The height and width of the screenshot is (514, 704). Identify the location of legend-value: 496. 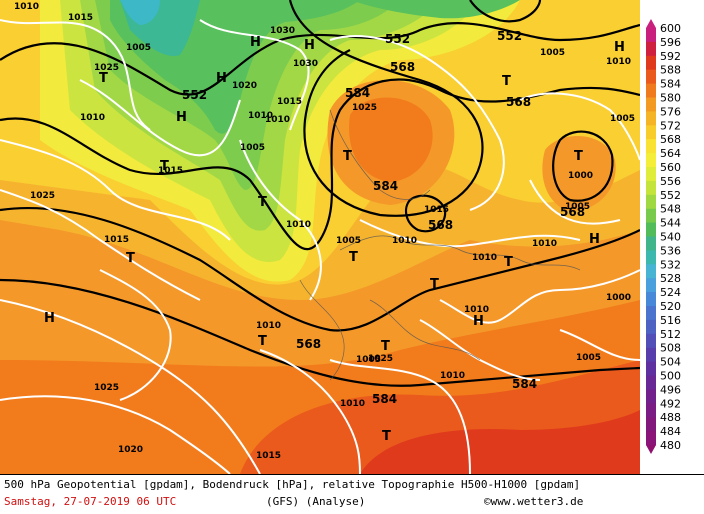
(670, 389).